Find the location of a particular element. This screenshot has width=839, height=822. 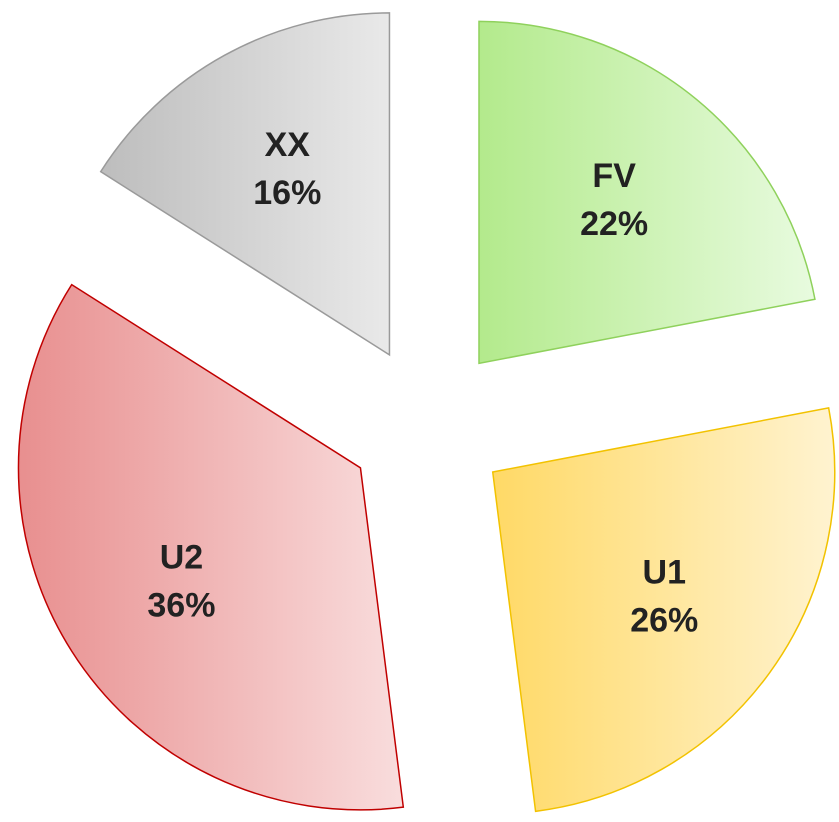

slice-value-label: 36% is located at coordinates (181, 605).